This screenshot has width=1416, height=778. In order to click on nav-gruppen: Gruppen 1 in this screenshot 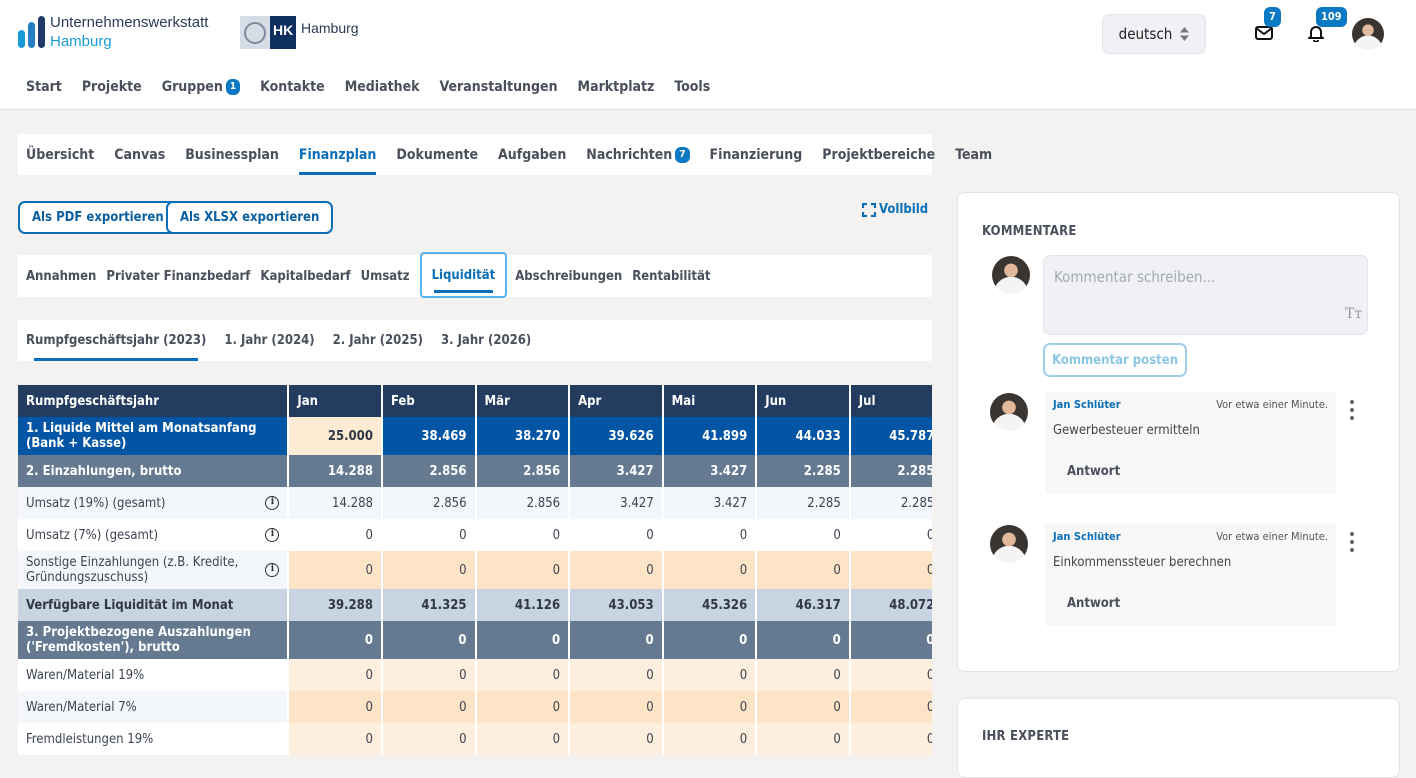, I will do `click(201, 87)`.